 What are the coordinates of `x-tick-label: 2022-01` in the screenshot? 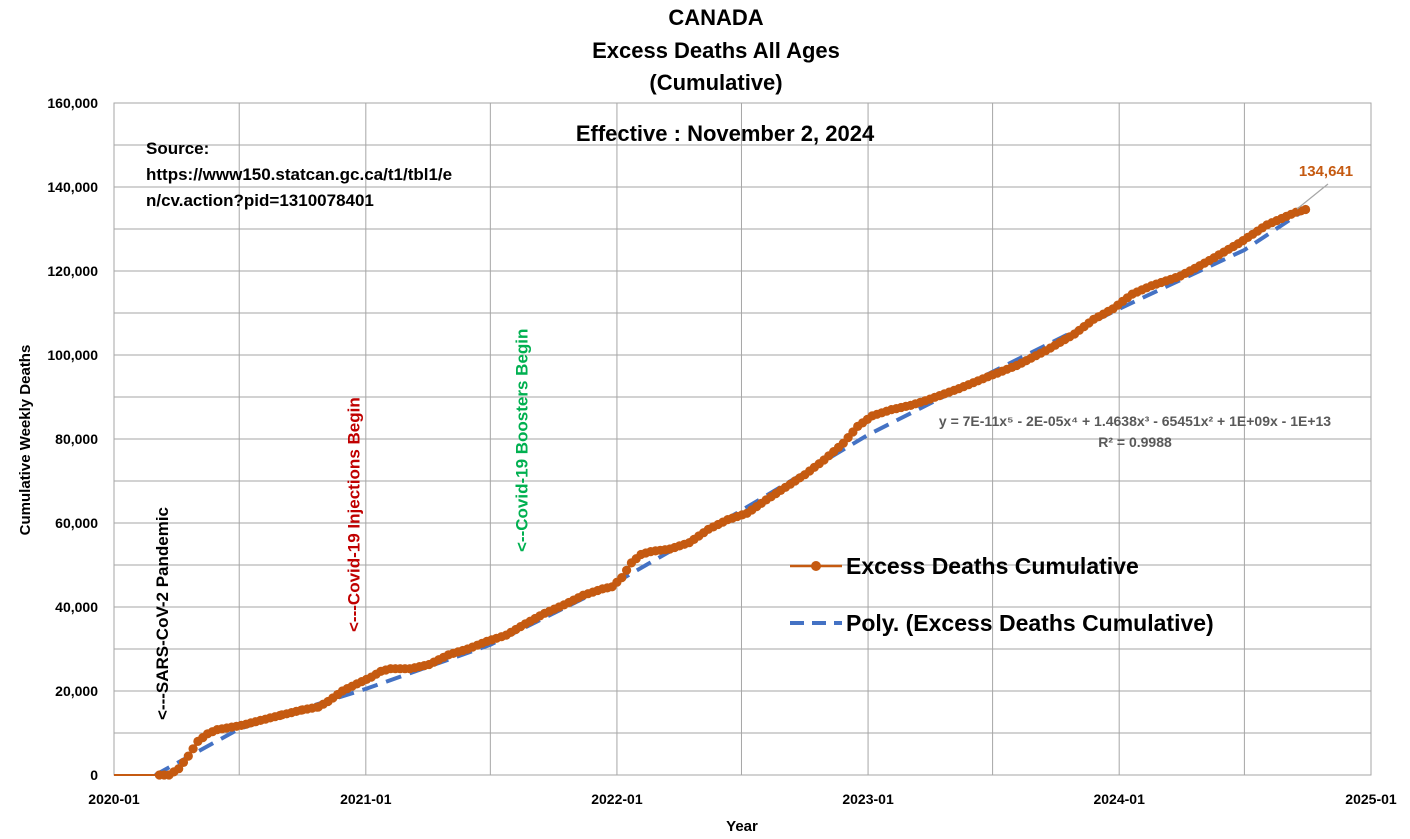 It's located at (617, 799).